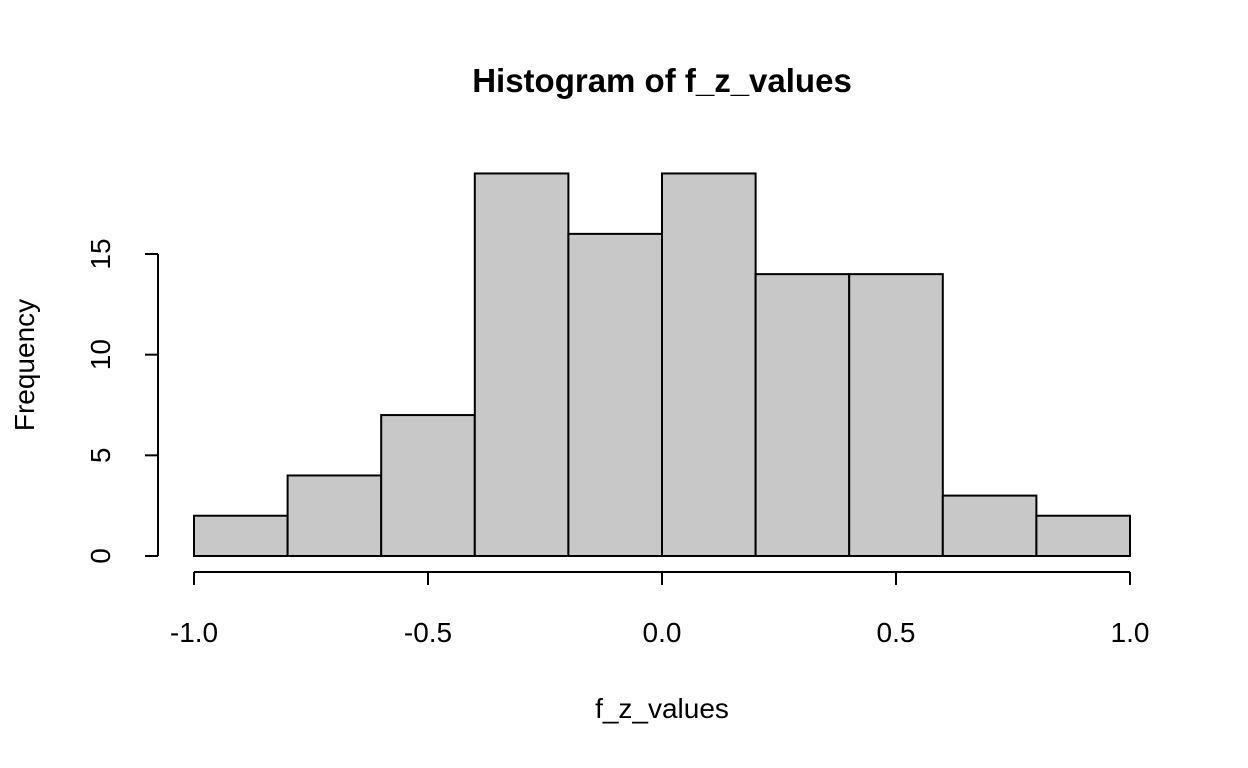 The width and height of the screenshot is (1248, 768). Describe the element at coordinates (660, 609) in the screenshot. I see `x-axis: -1.0 -0.5 0.0 0.5 1.0` at that location.